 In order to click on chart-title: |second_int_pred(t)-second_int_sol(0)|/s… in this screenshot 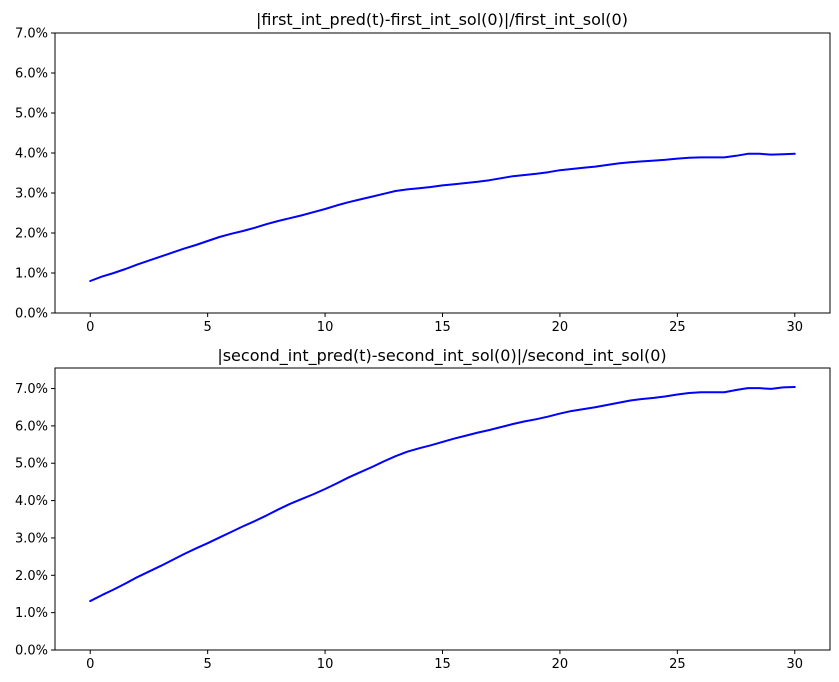, I will do `click(441, 356)`.